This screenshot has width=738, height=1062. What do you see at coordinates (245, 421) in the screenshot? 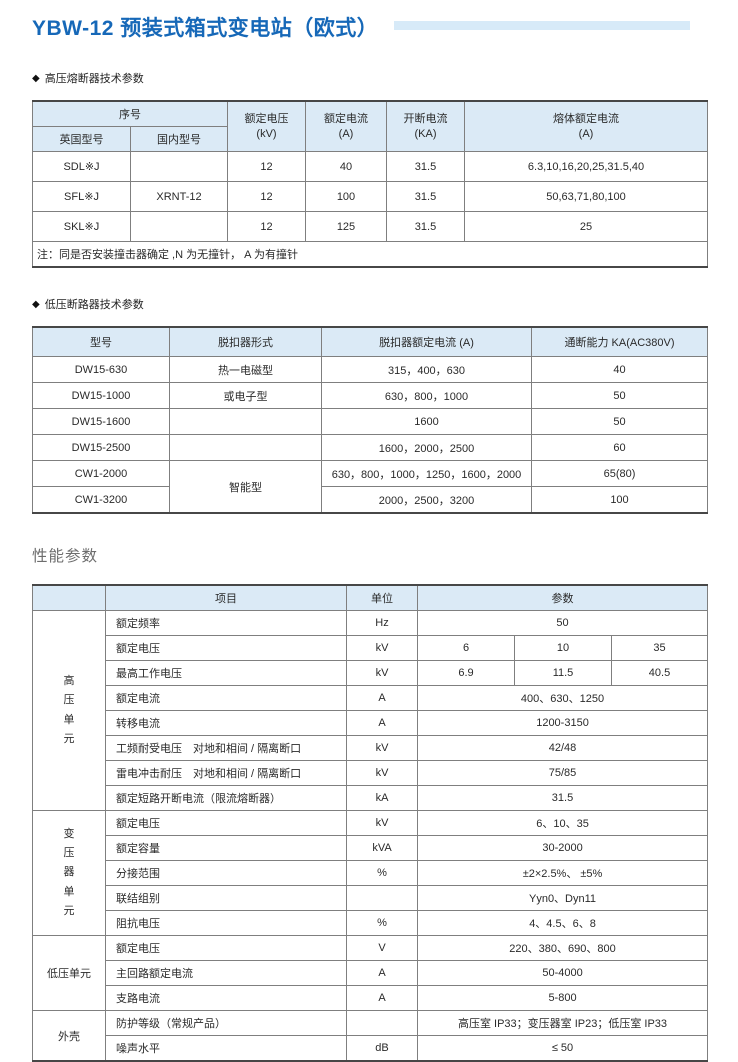
I see `cell-trip-type` at bounding box center [245, 421].